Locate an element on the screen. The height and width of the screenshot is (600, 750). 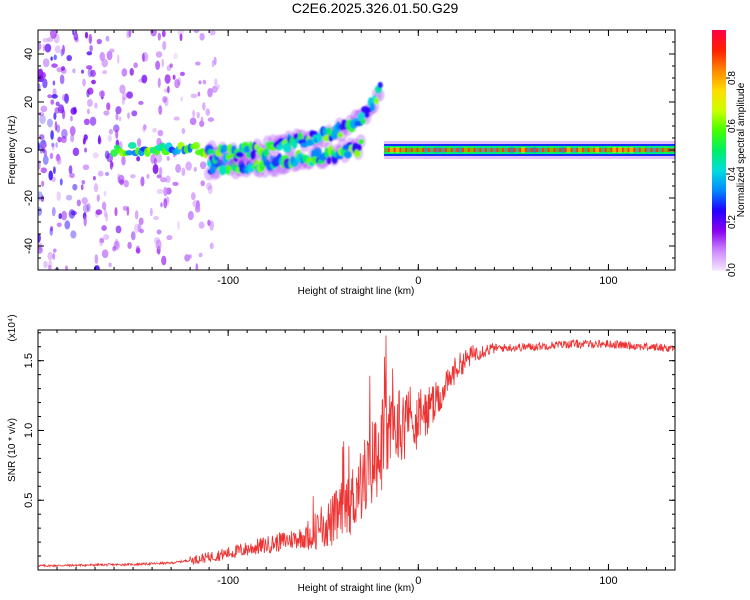
x-tick-label: -100 is located at coordinates (228, 581).